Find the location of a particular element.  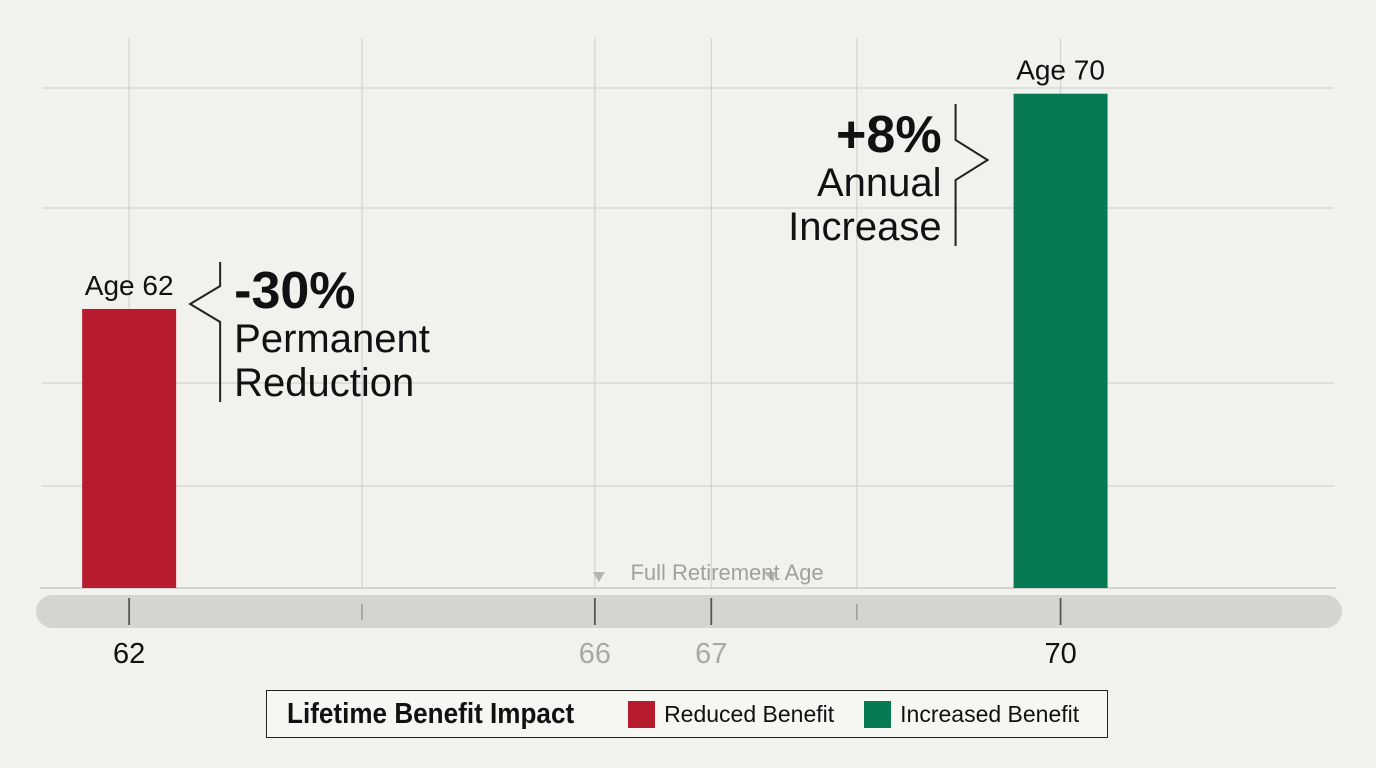

annotation-big-increase: +8% is located at coordinates (889, 135).